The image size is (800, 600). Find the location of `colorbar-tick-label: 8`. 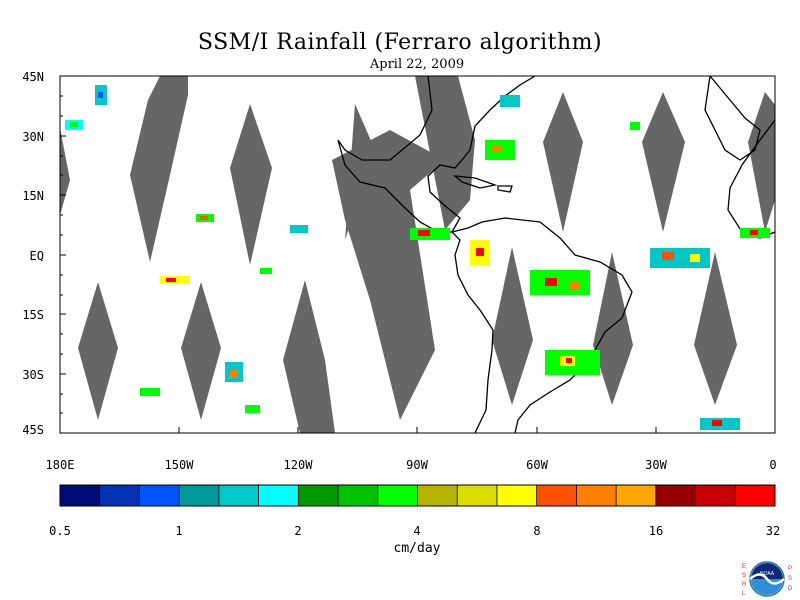

colorbar-tick-label: 8 is located at coordinates (537, 531).